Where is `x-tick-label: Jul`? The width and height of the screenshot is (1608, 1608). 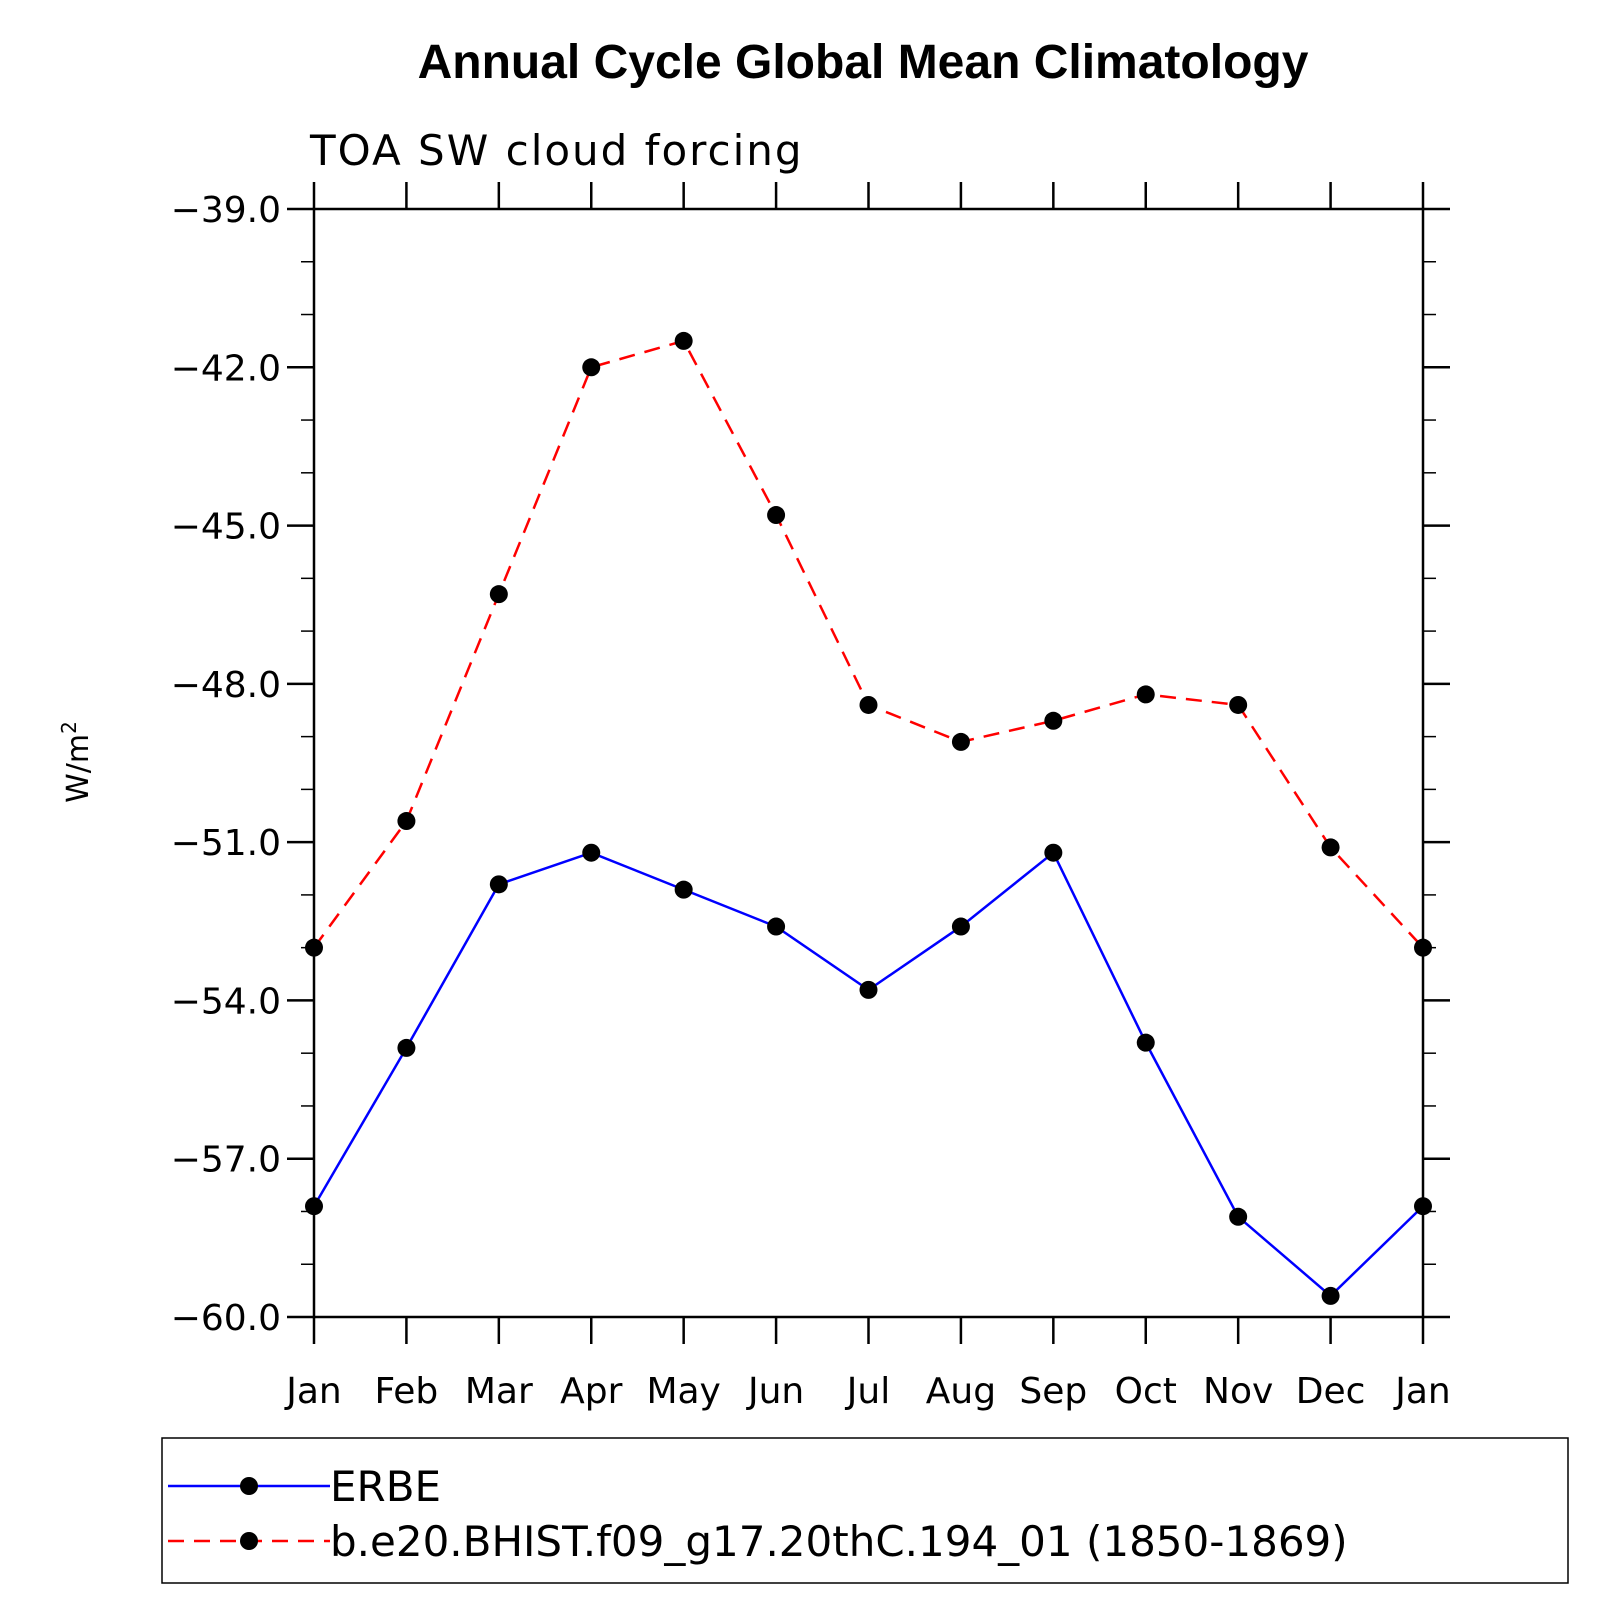 x-tick-label: Jul is located at coordinates (867, 1391).